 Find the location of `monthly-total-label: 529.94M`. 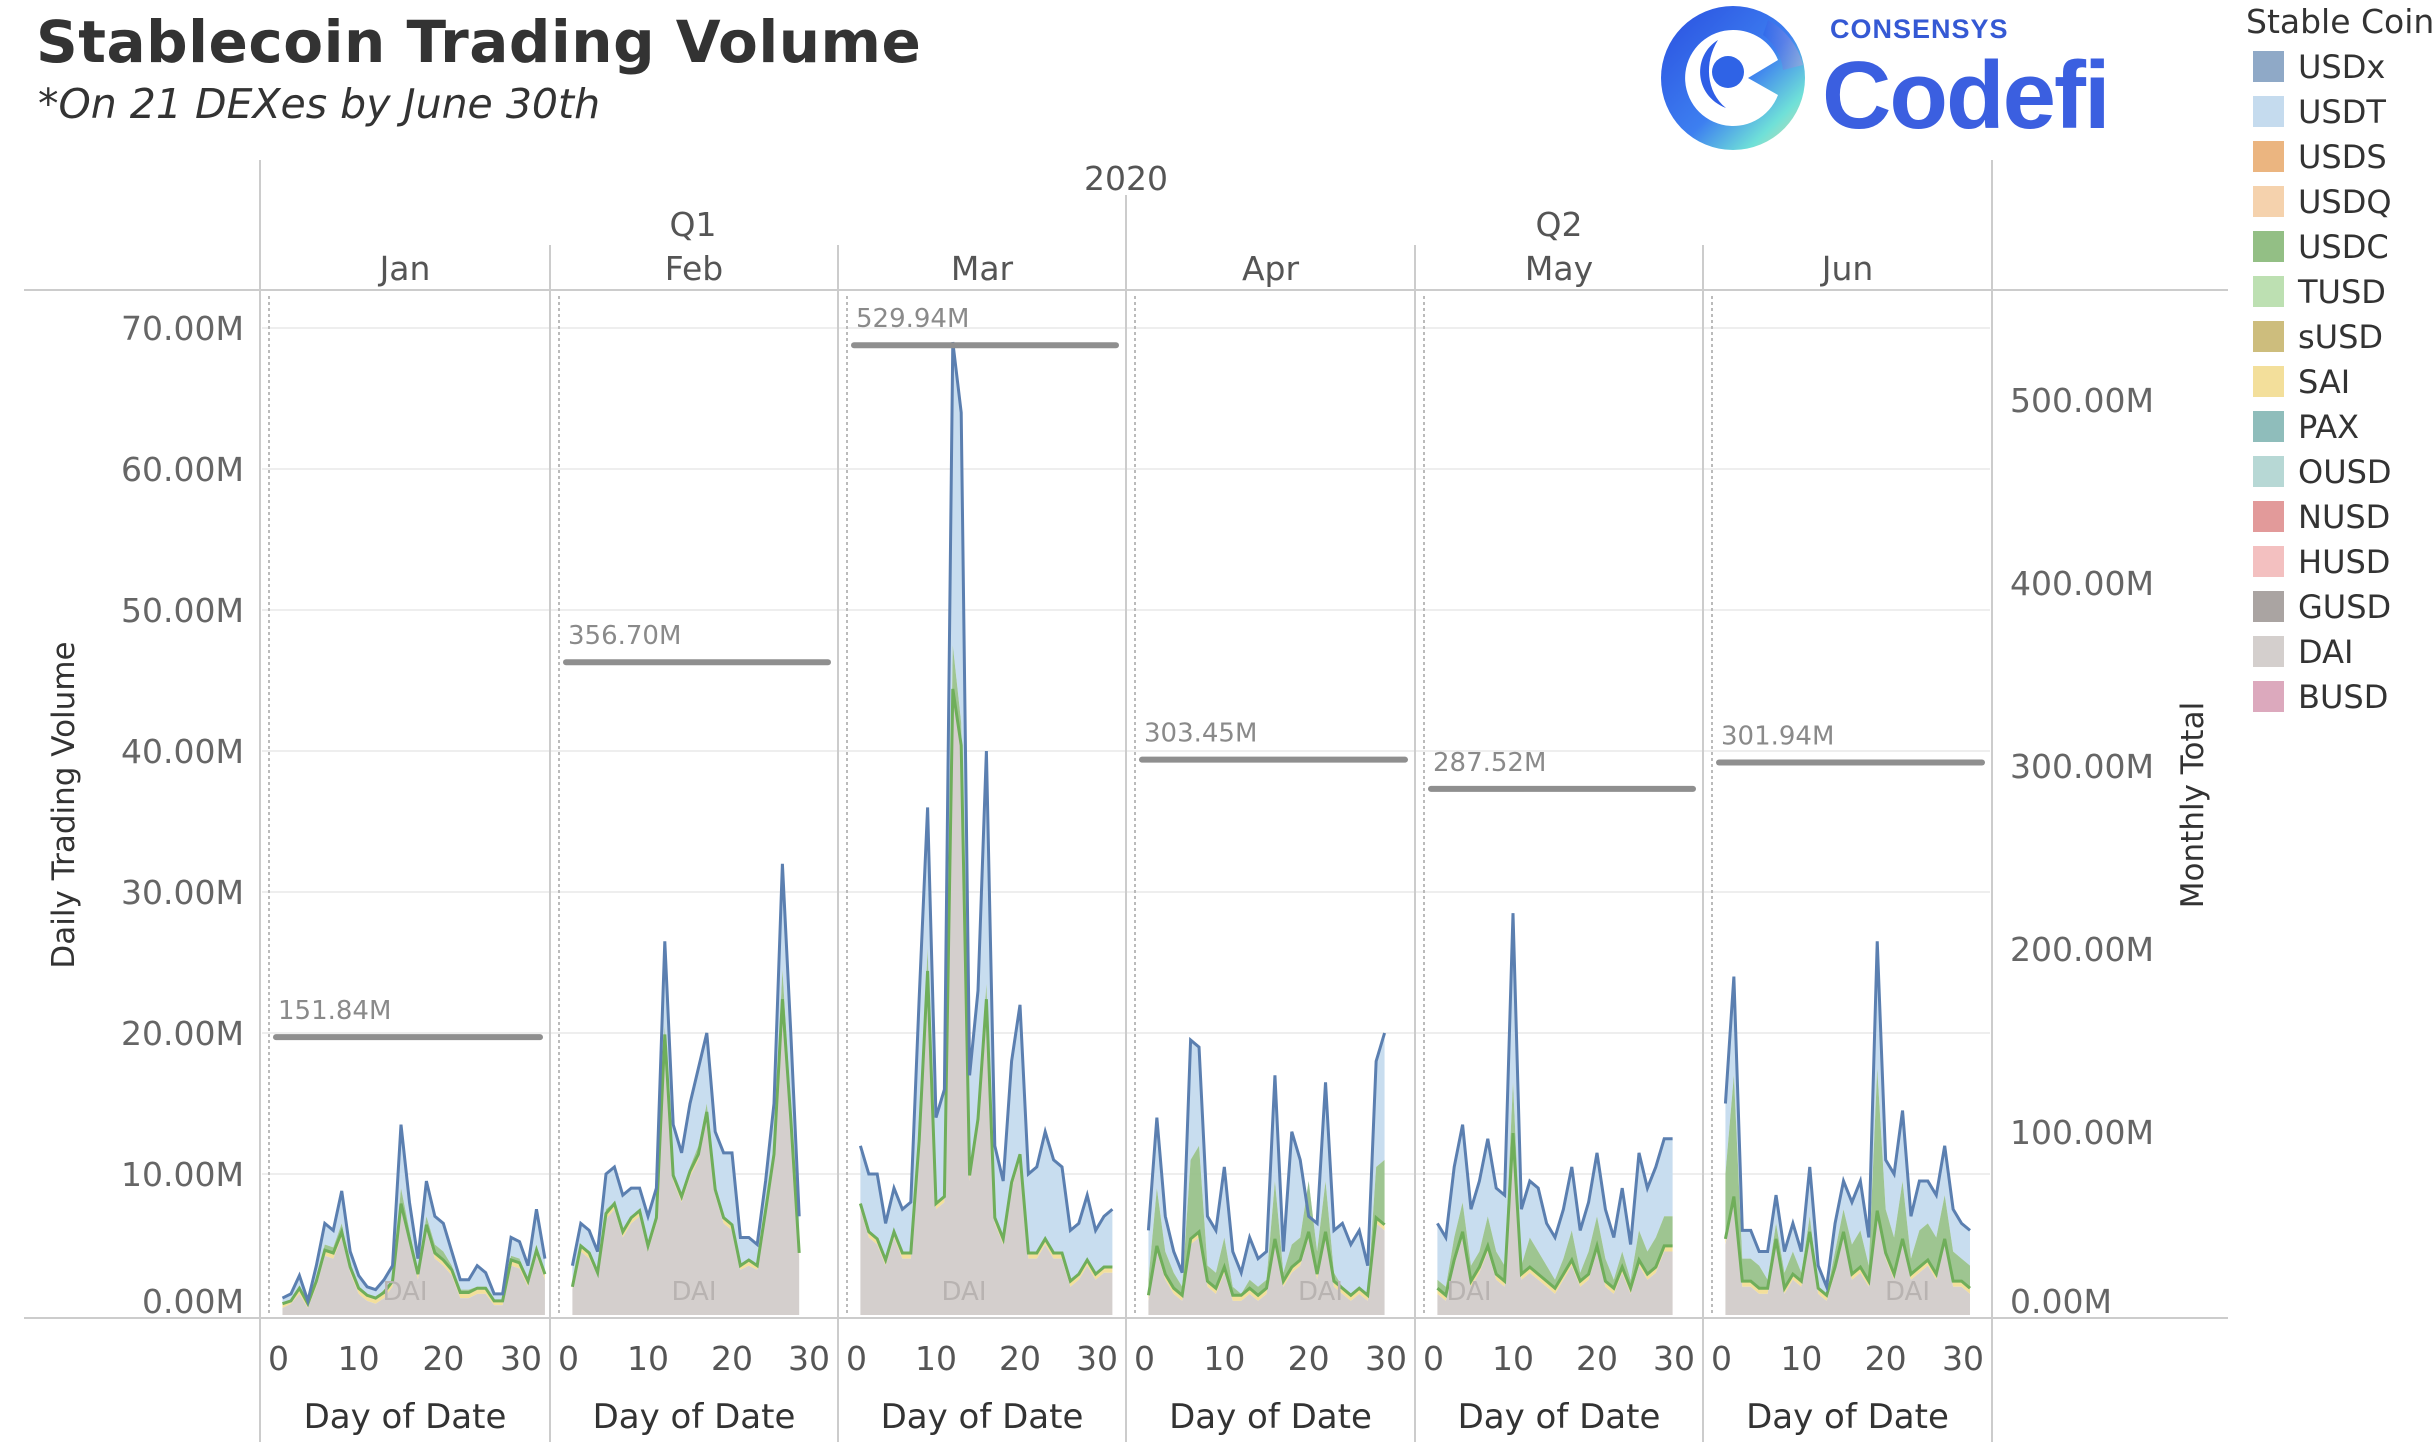

monthly-total-label: 529.94M is located at coordinates (912, 319).